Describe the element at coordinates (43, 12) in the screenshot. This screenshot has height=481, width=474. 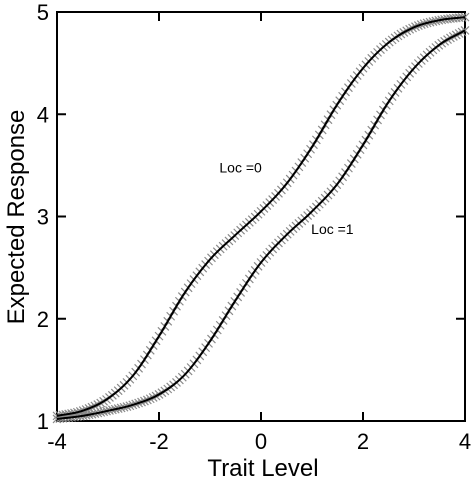
I see `y-tick-label: 5` at that location.